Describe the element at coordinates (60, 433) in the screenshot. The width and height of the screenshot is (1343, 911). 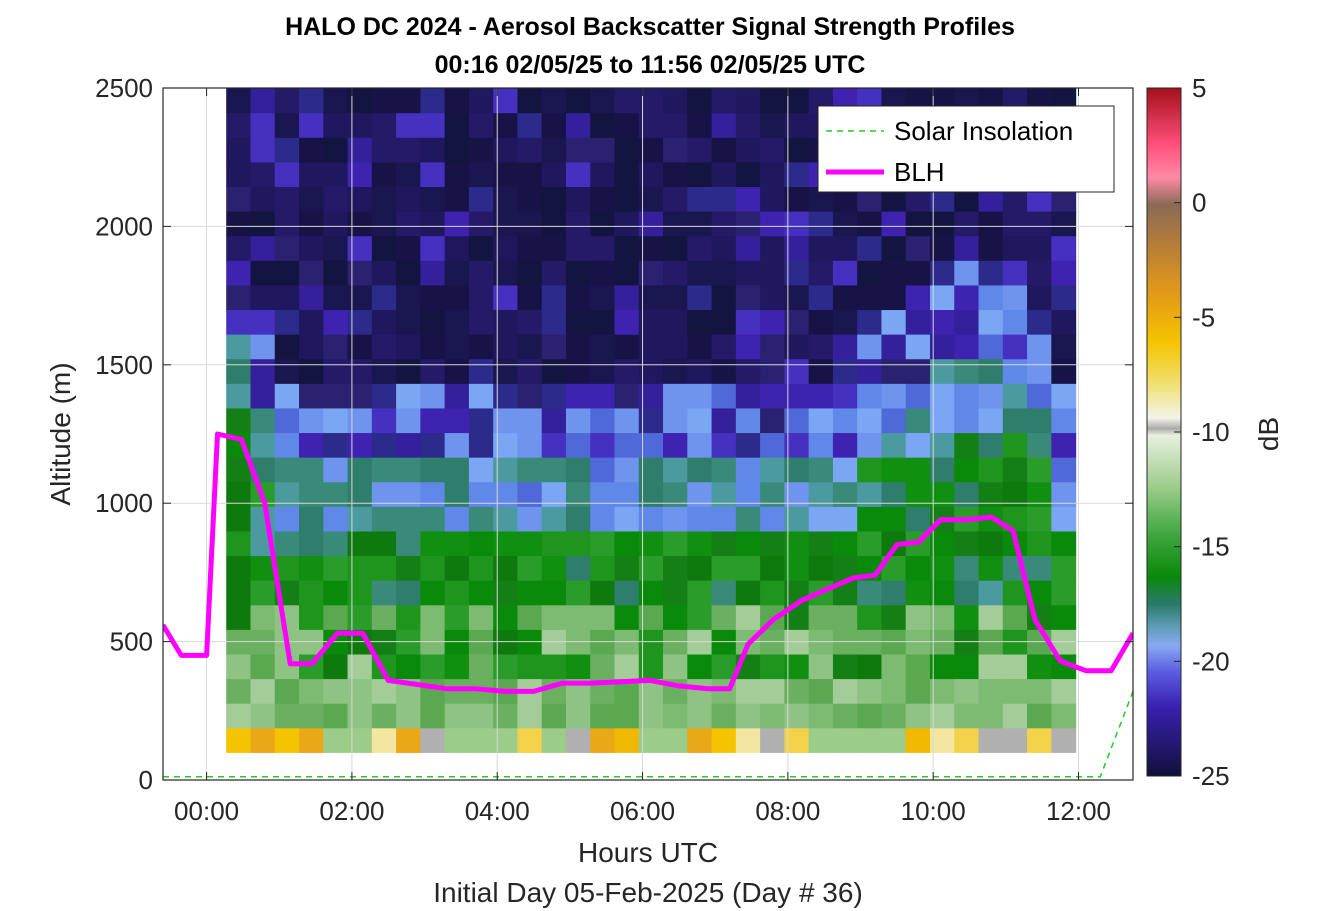
I see `y-axis-label: Altitude (m)` at that location.